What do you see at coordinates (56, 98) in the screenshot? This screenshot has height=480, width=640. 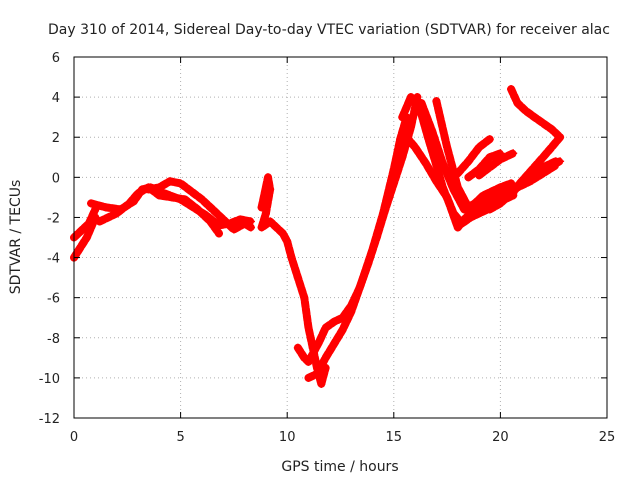 I see `y-tick-label: 4` at bounding box center [56, 98].